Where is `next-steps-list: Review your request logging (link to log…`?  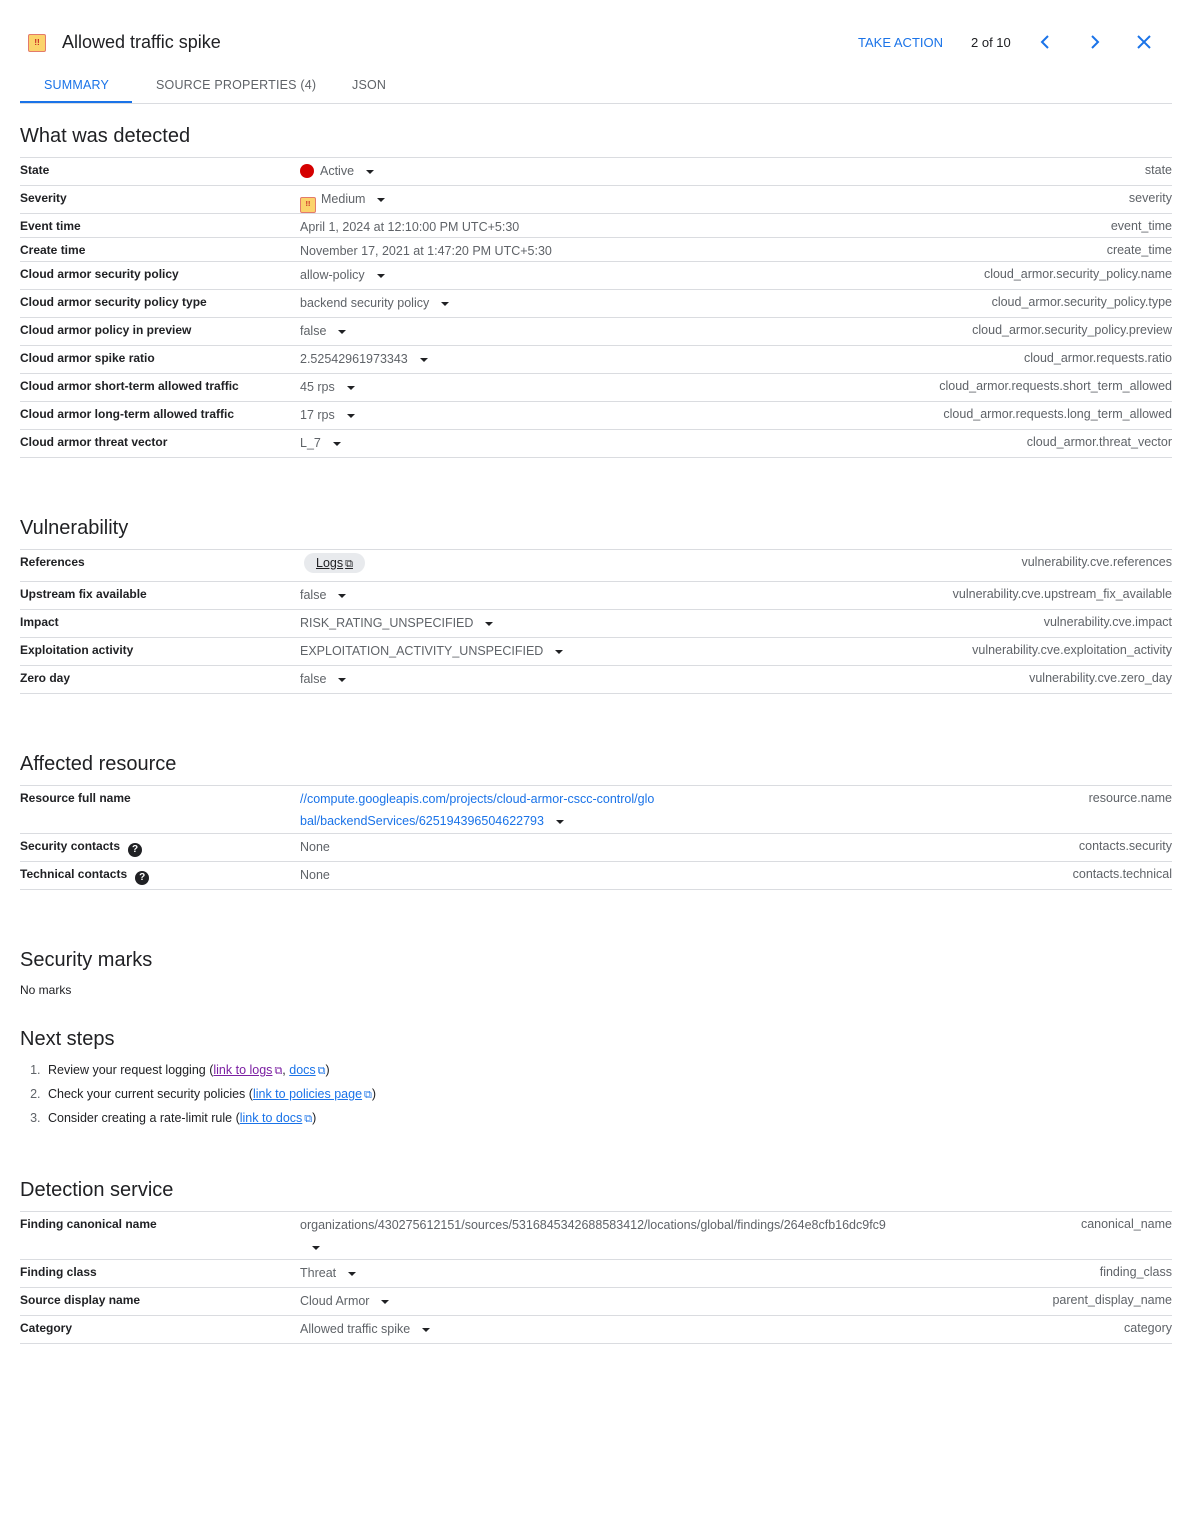 next-steps-list: Review your request logging (link to log… is located at coordinates (608, 1094).